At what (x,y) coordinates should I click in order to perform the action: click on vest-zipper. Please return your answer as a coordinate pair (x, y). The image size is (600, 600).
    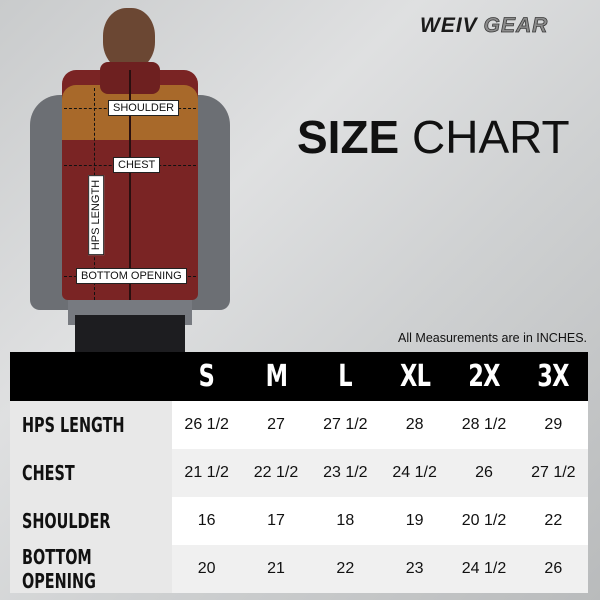
    Looking at the image, I should click on (130, 185).